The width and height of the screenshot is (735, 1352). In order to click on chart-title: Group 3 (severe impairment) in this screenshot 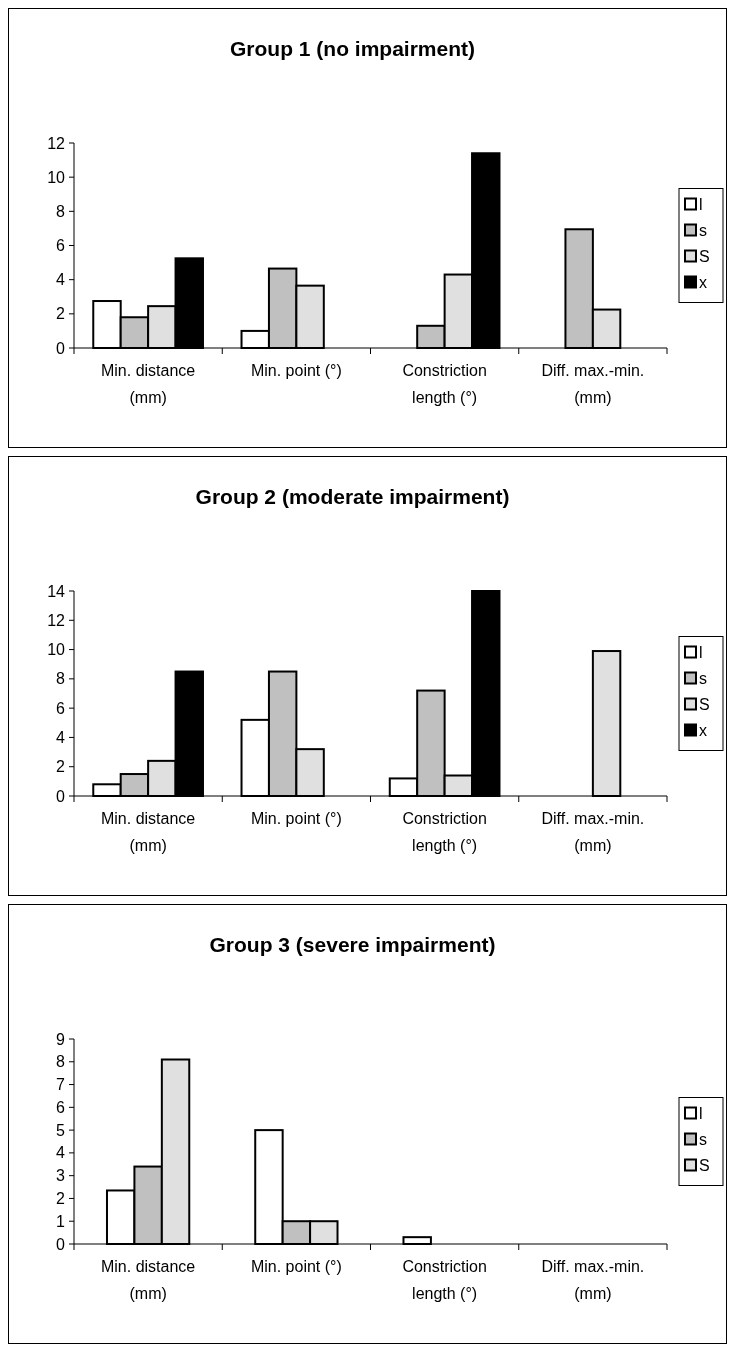, I will do `click(352, 944)`.